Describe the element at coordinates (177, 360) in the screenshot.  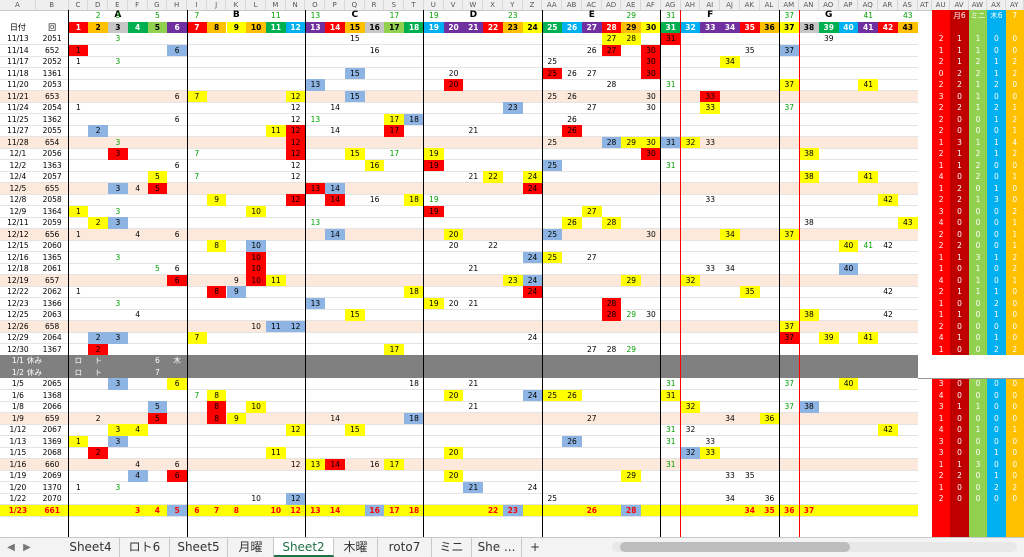
I see `holiday-day: 木` at that location.